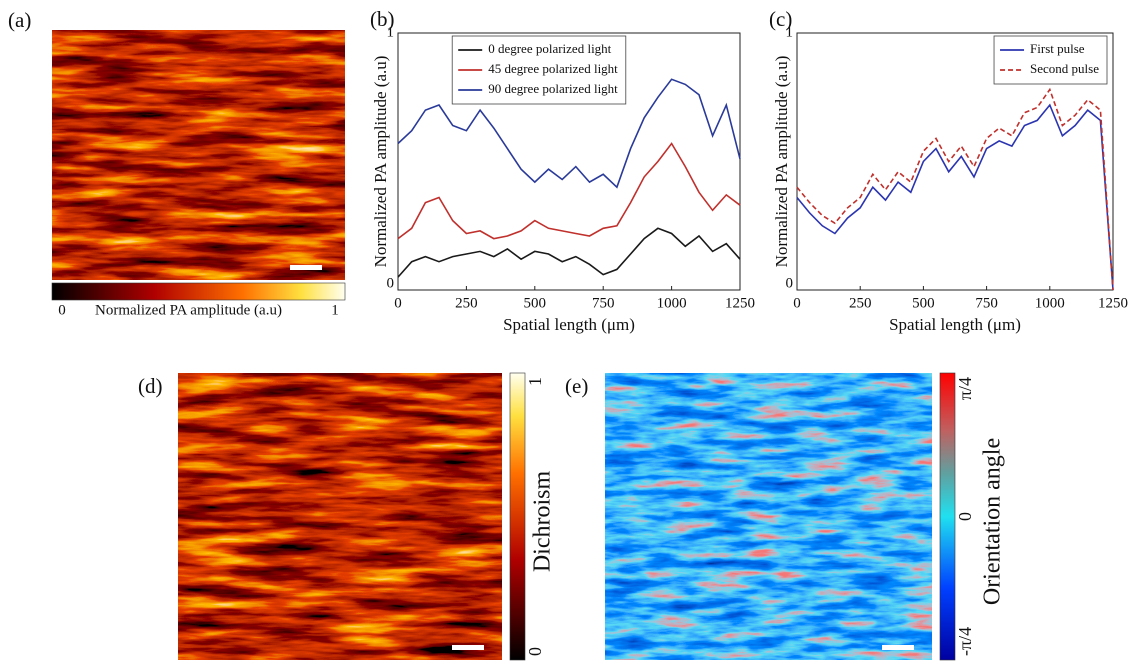 The width and height of the screenshot is (1131, 664). What do you see at coordinates (1064, 68) in the screenshot?
I see `legend-label: Second pulse` at bounding box center [1064, 68].